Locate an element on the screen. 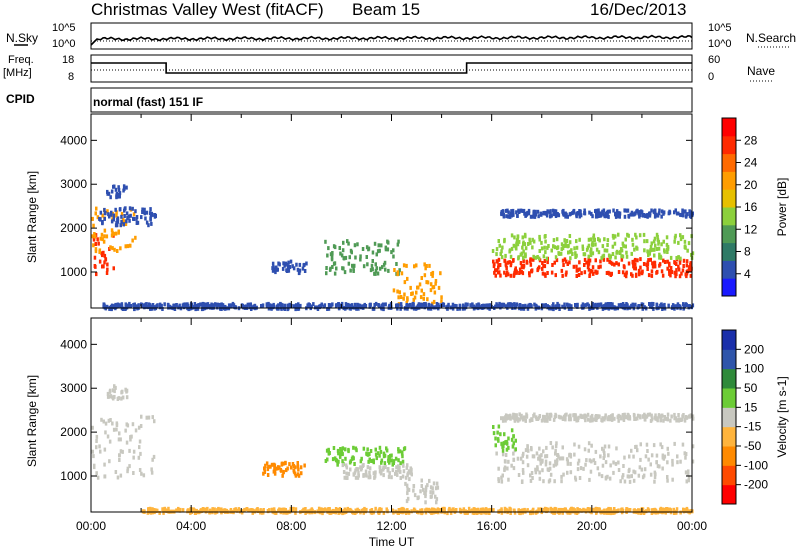 The width and height of the screenshot is (800, 554). velocity-region-1-cell is located at coordinates (121, 398).